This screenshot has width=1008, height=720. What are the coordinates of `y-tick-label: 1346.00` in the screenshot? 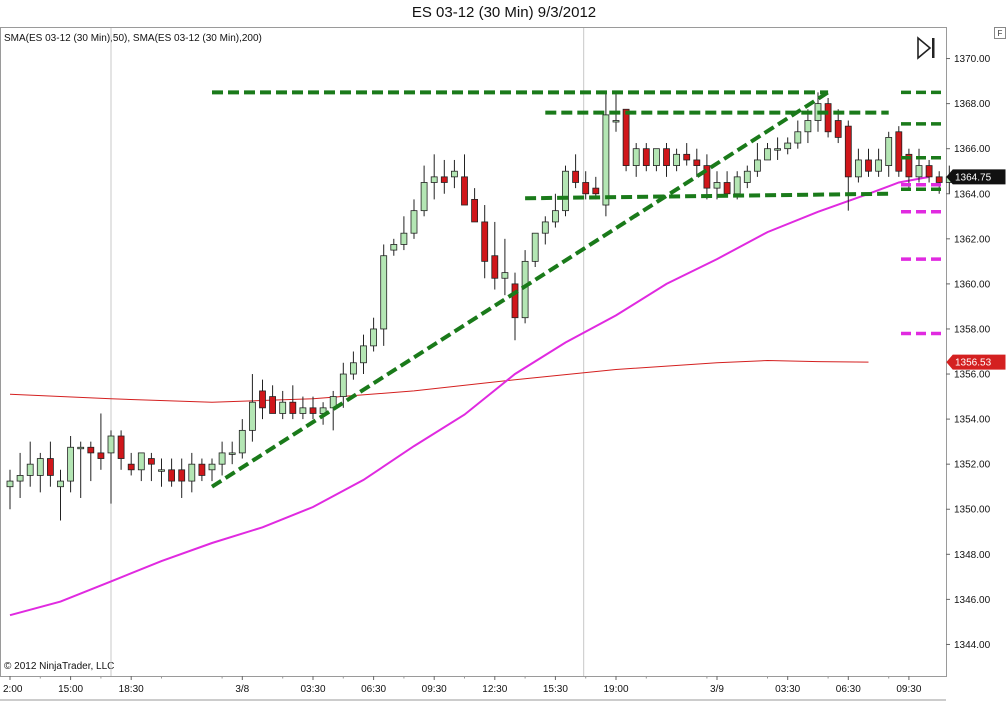 It's located at (972, 600).